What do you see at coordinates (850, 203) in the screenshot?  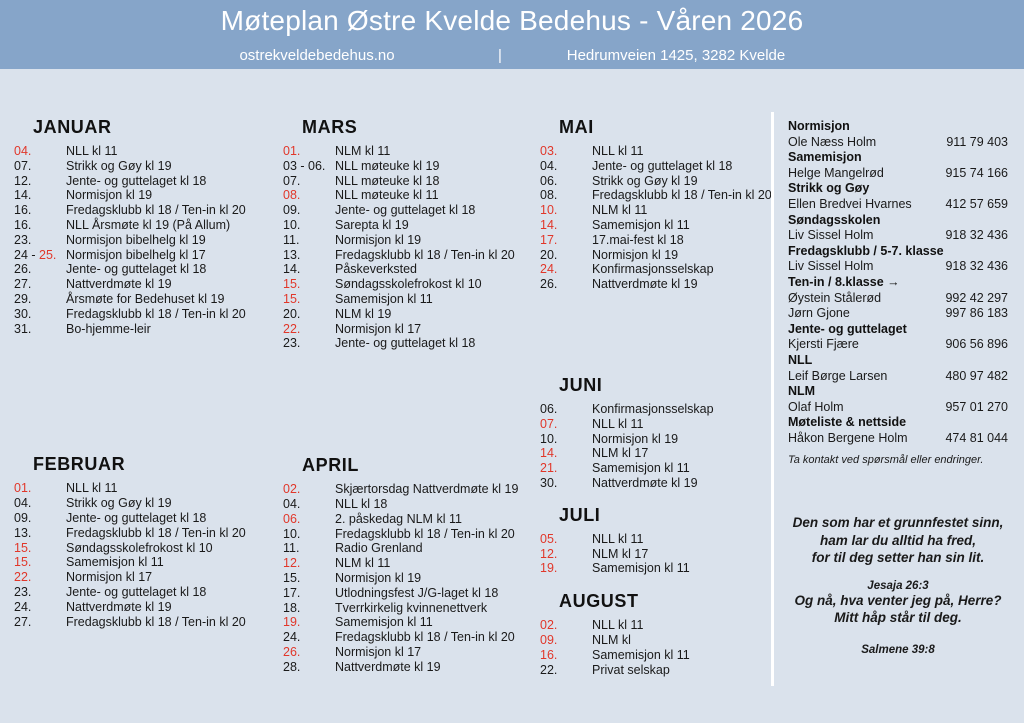 I see `contact-name: Ellen Bredvei Hvarnes` at bounding box center [850, 203].